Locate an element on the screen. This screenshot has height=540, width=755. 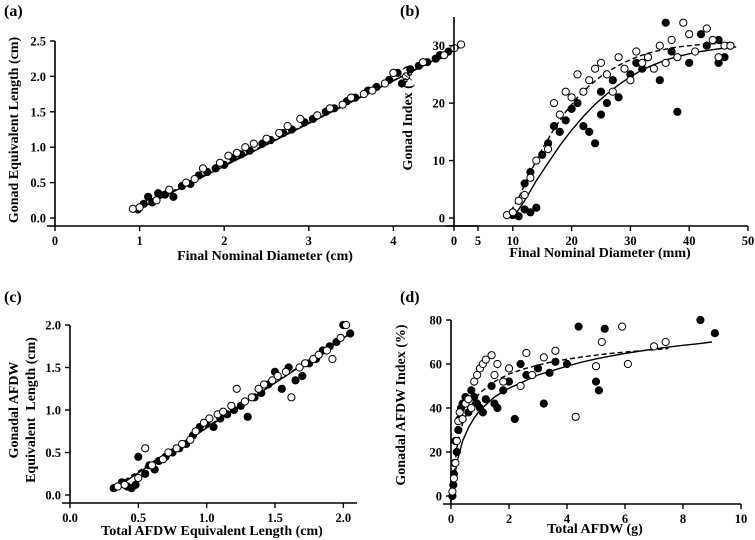
x-axis-label: Total AFDW (g) is located at coordinates (595, 529).